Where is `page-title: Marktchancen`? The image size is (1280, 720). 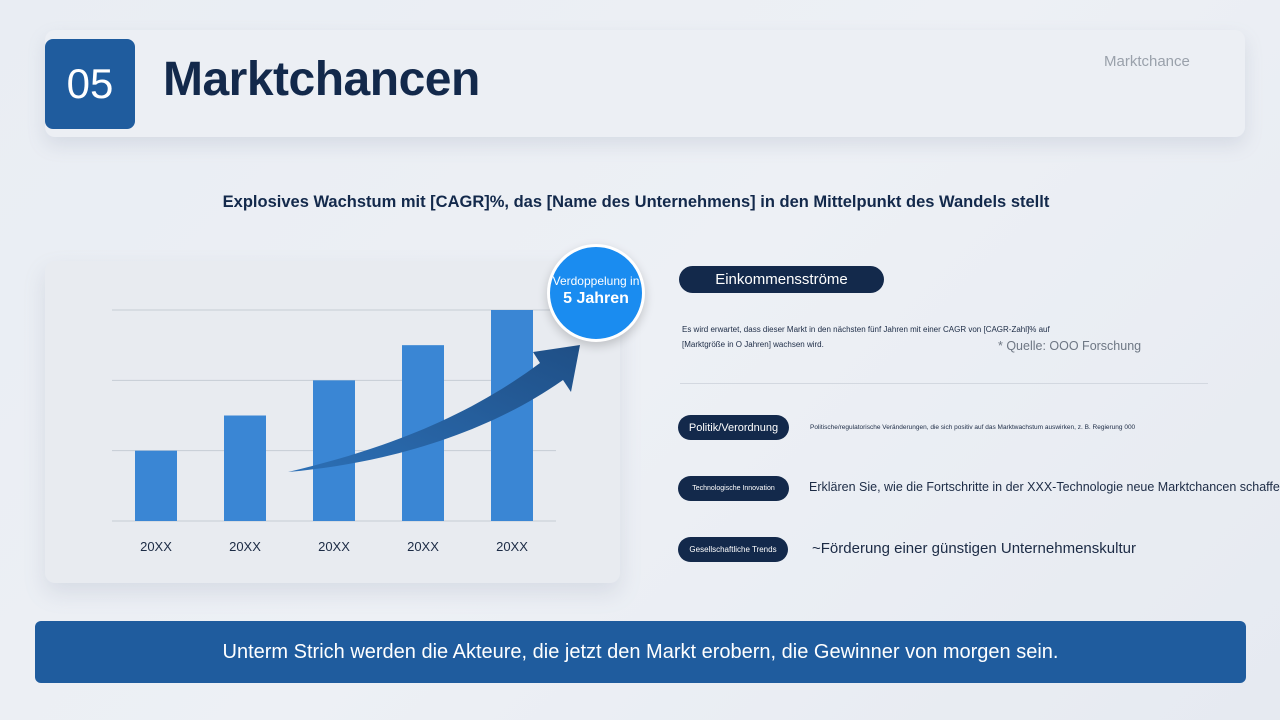 page-title: Marktchancen is located at coordinates (321, 79).